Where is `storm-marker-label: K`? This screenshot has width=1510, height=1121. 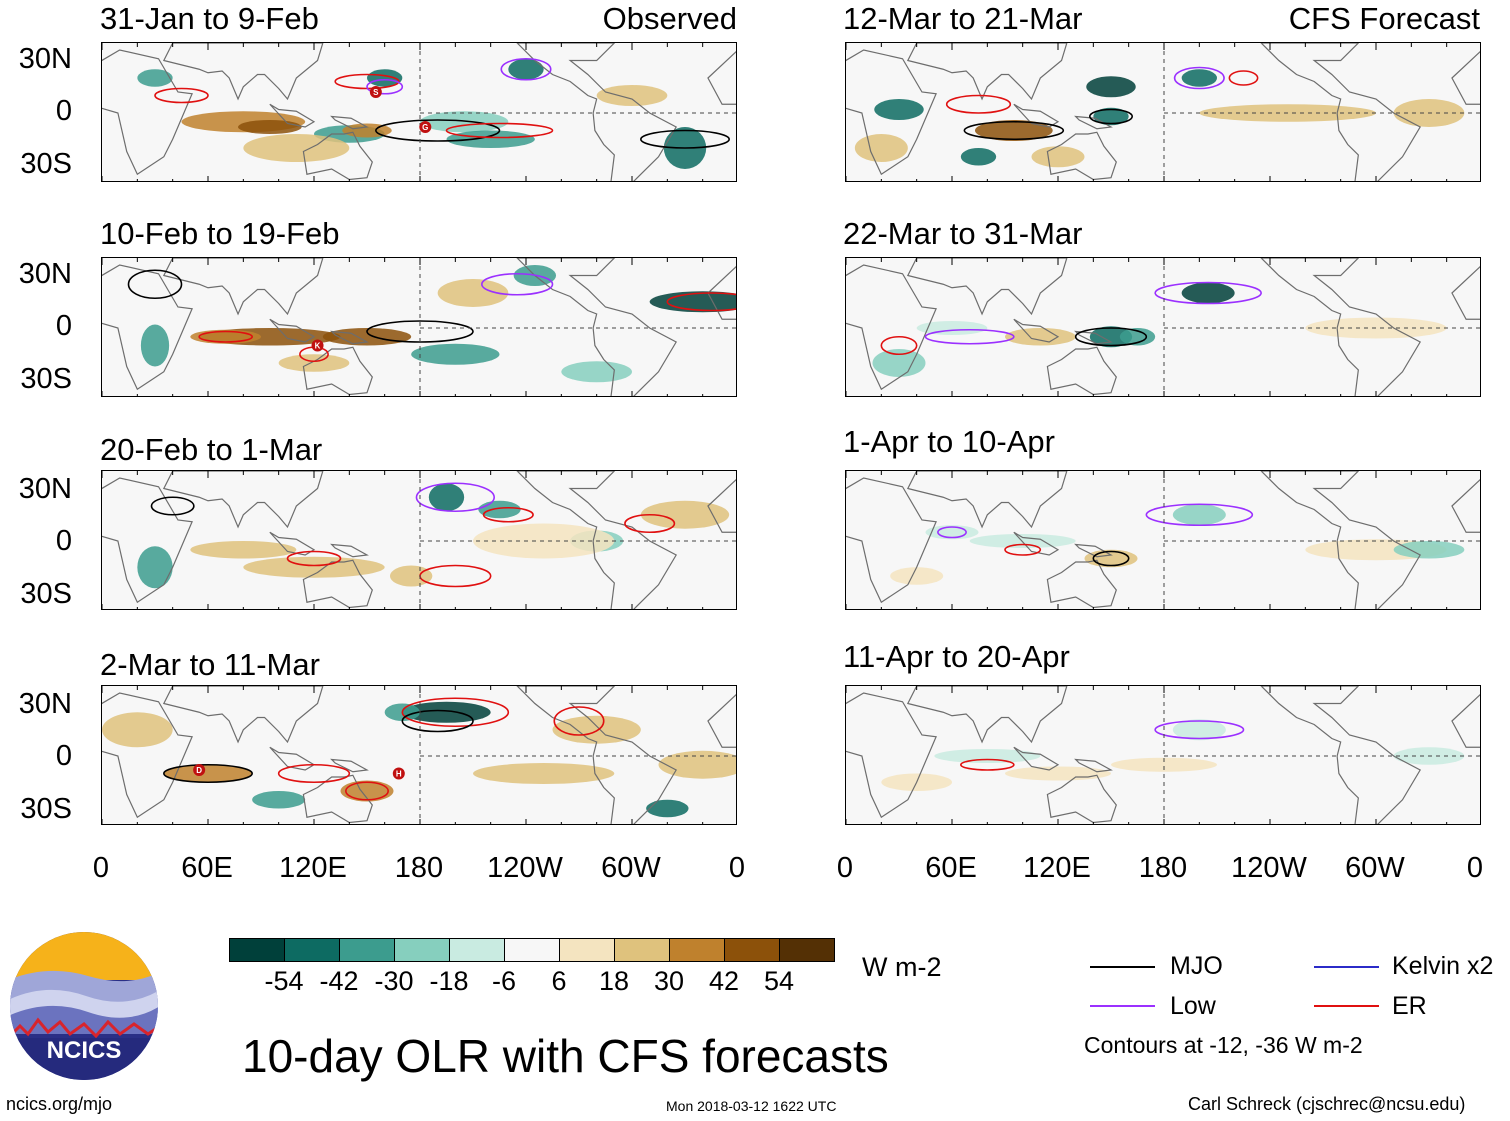 storm-marker-label: K is located at coordinates (318, 346).